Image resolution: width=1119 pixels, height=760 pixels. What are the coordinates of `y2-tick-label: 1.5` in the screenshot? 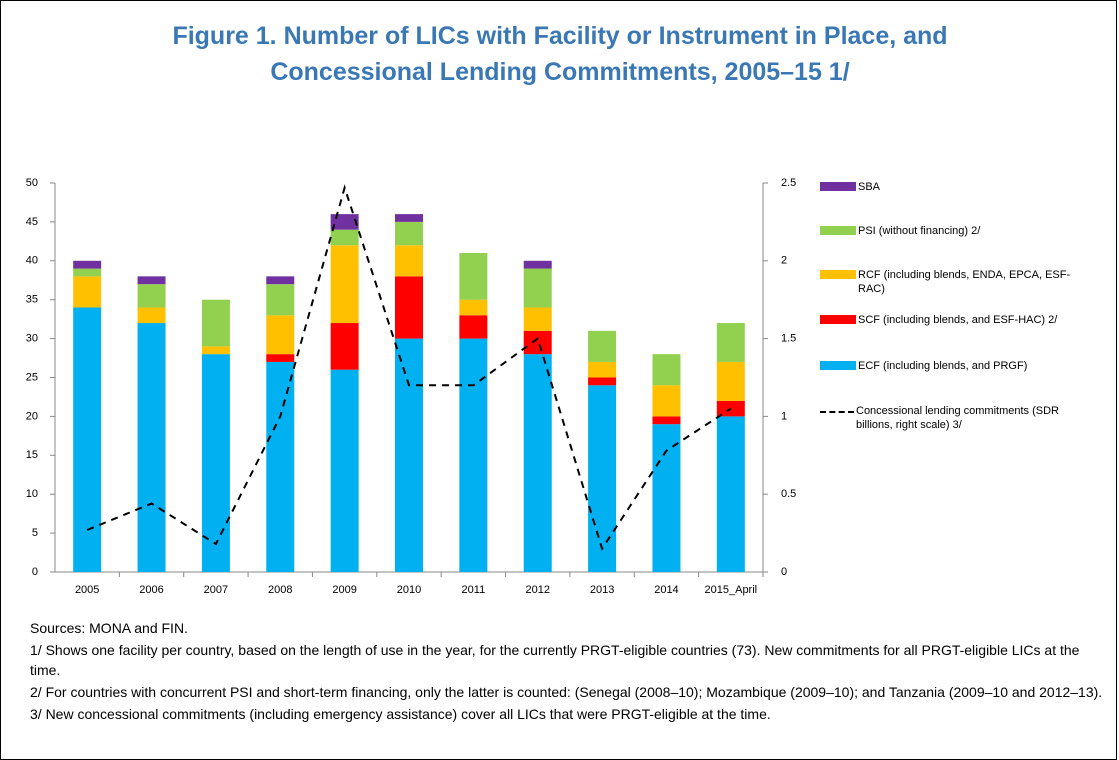 It's located at (788, 339).